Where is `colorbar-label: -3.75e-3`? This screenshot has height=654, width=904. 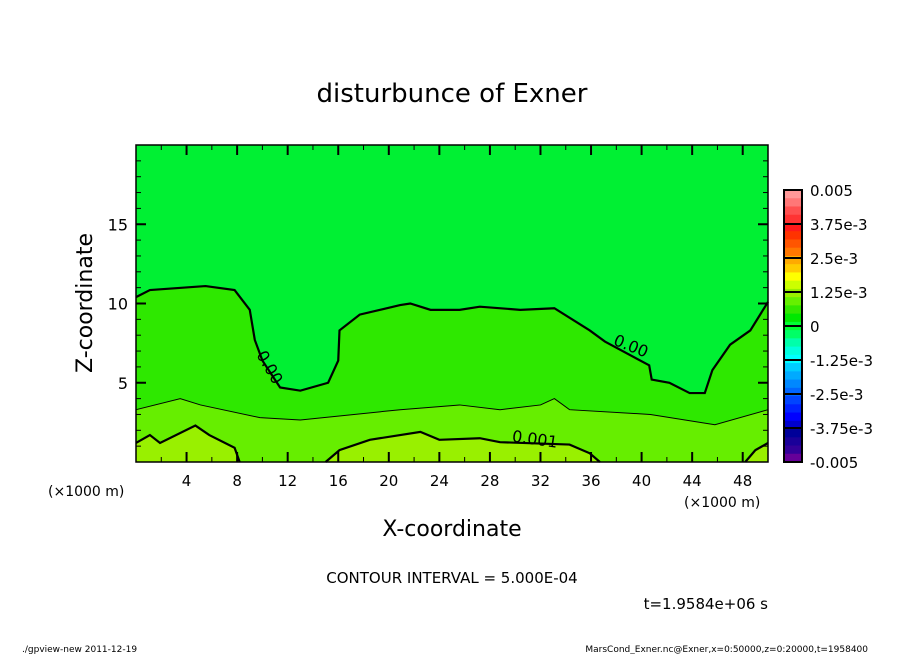 colorbar-label: -3.75e-3 is located at coordinates (841, 429).